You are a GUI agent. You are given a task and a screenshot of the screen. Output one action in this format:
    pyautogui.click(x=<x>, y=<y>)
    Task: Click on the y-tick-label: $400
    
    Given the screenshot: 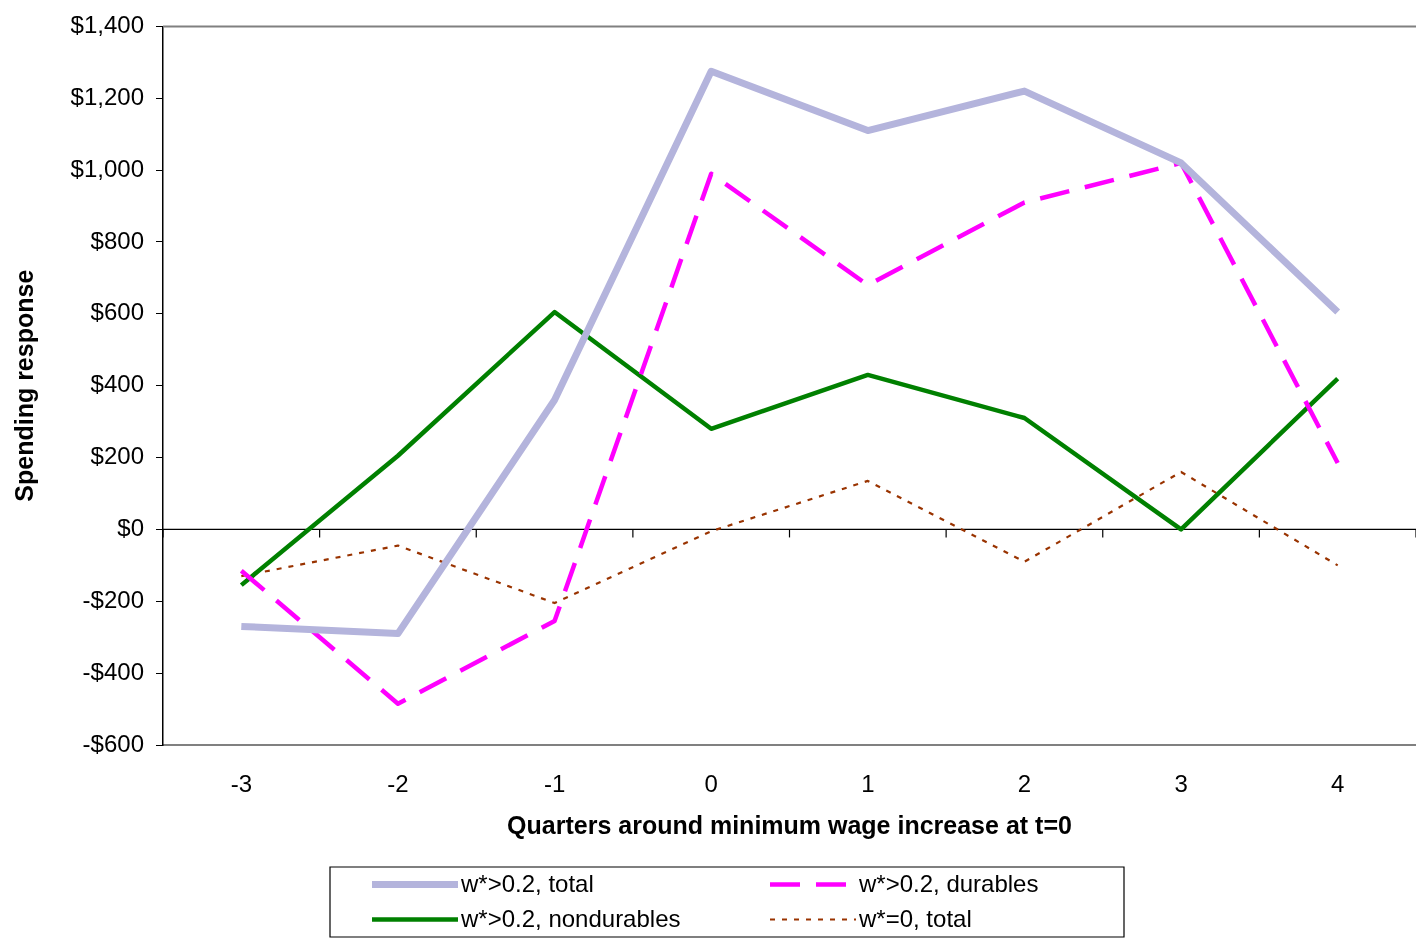 What is the action you would take?
    pyautogui.click(x=117, y=384)
    